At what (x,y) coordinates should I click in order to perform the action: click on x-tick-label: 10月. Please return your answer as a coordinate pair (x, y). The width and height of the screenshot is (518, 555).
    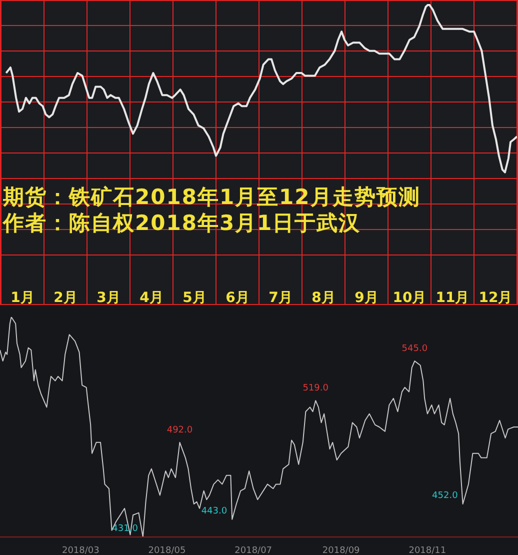
    Looking at the image, I should click on (409, 298).